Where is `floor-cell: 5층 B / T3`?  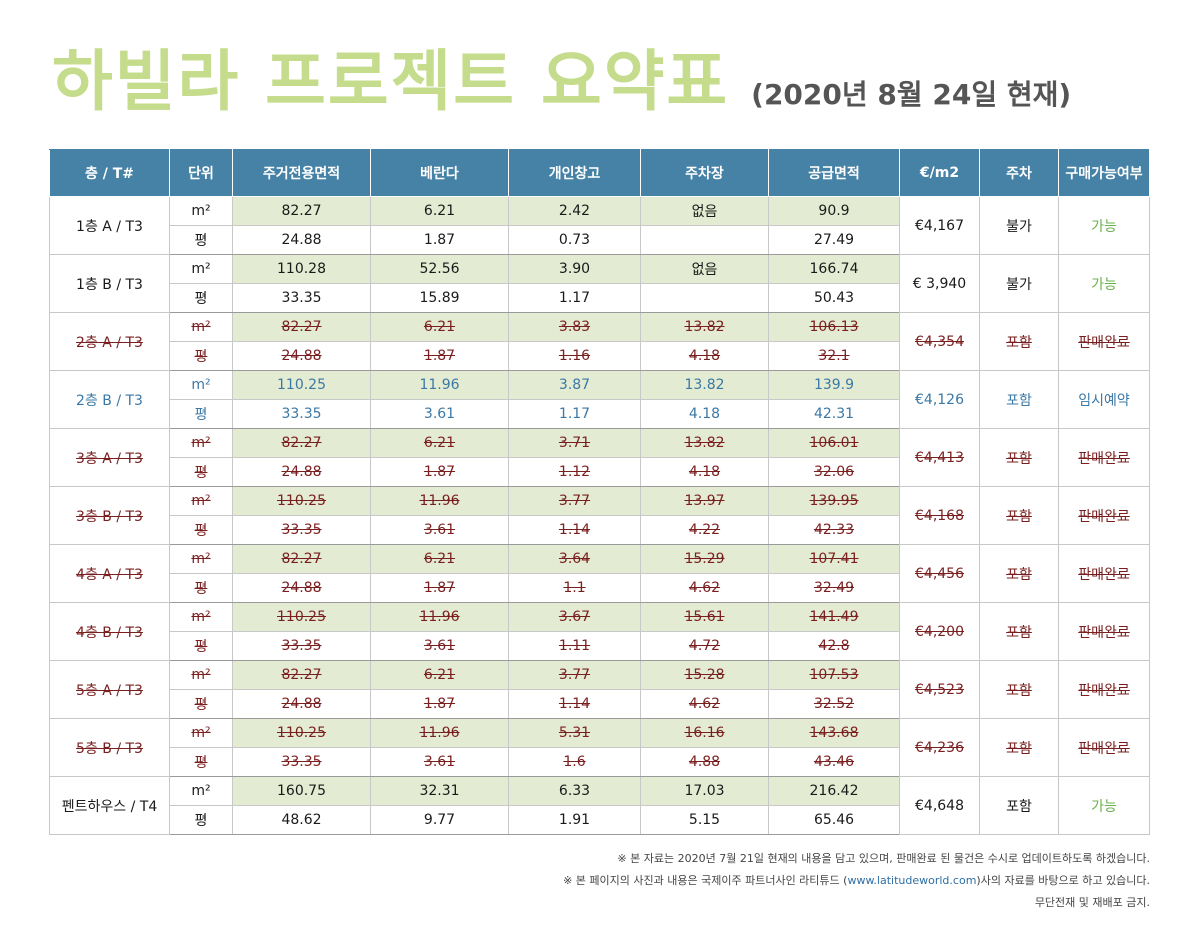
floor-cell: 5층 B / T3 is located at coordinates (109, 747).